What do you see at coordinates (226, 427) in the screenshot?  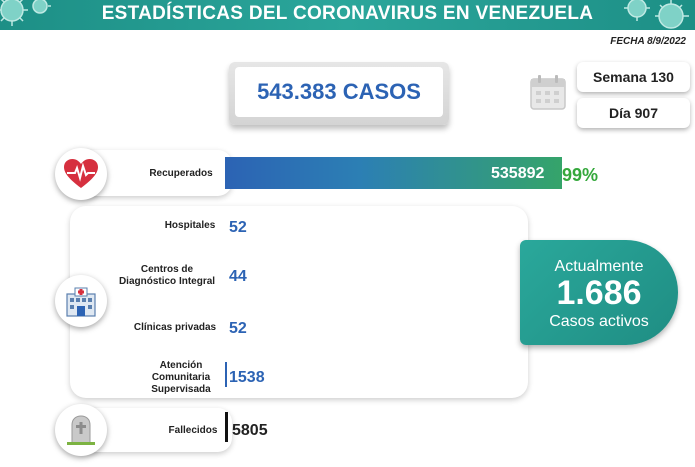 I see `deceased-bar` at bounding box center [226, 427].